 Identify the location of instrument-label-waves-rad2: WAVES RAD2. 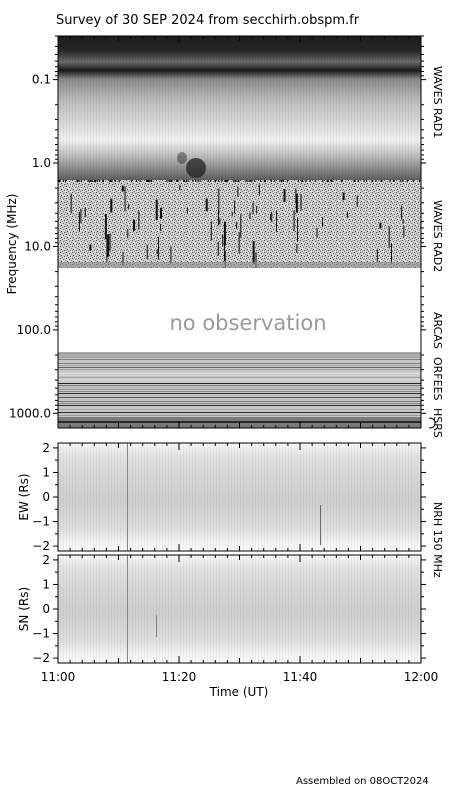
(437, 236).